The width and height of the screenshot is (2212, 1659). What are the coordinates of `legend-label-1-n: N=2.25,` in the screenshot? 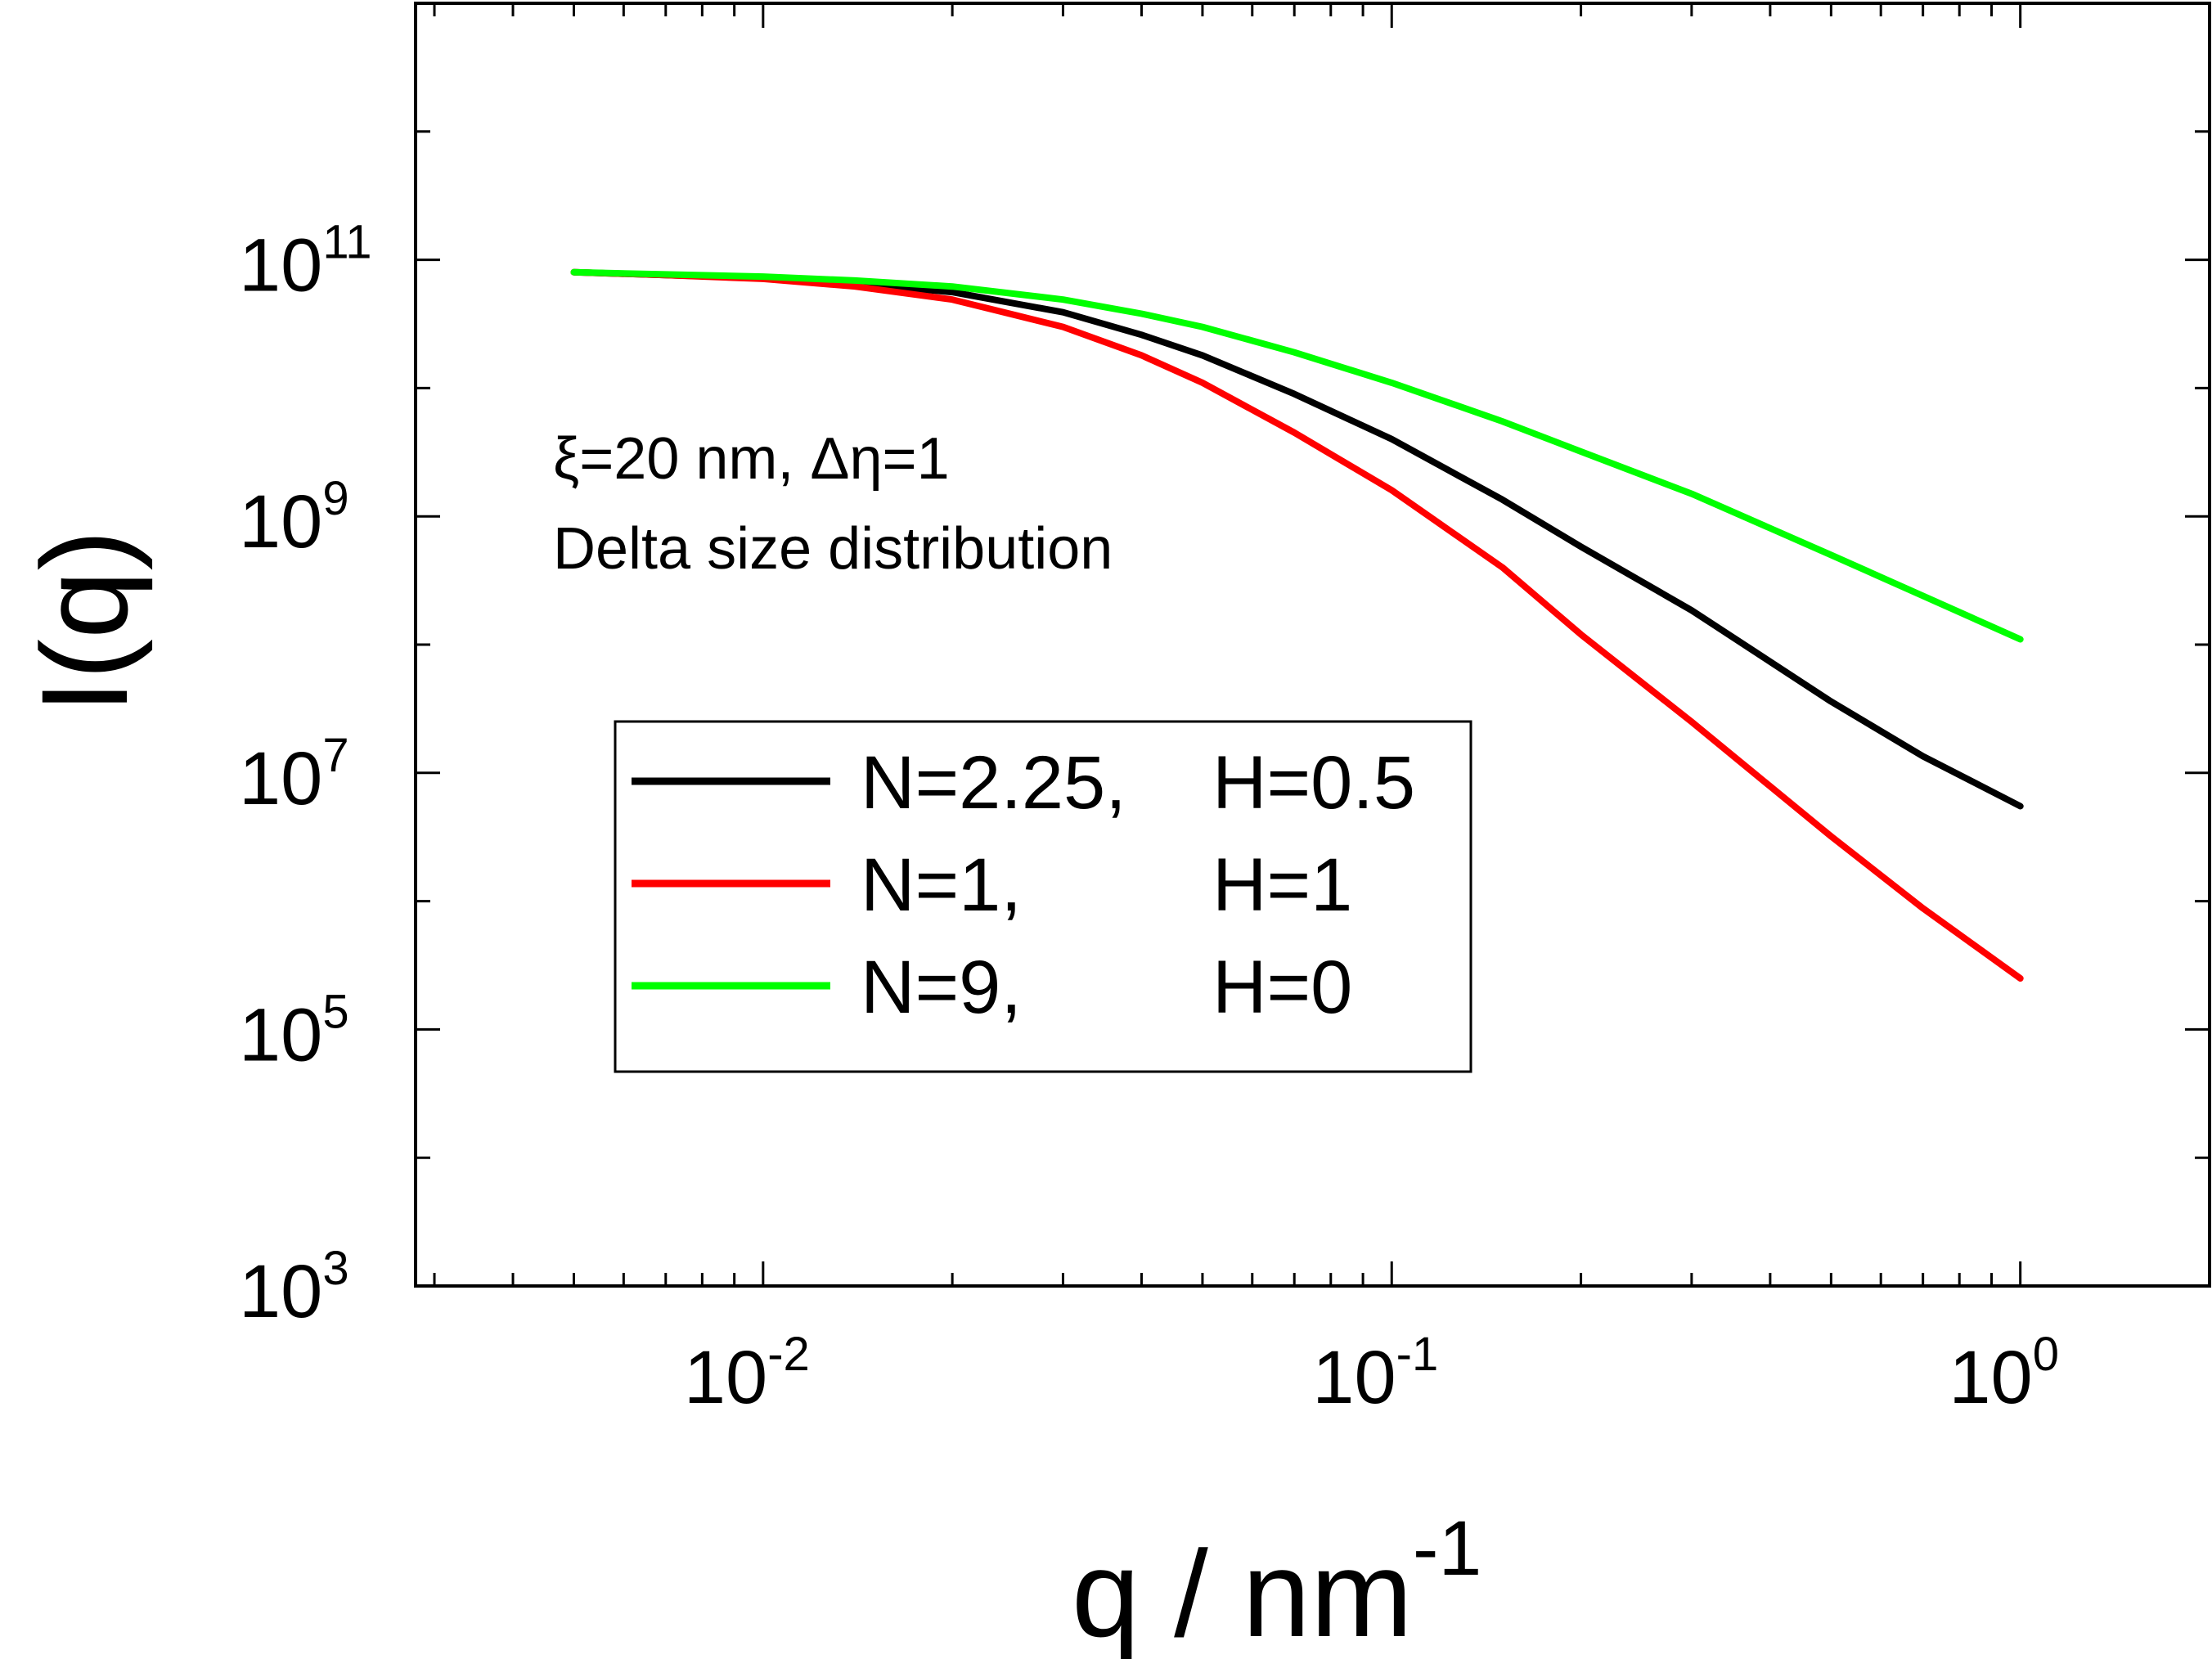 It's located at (993, 783).